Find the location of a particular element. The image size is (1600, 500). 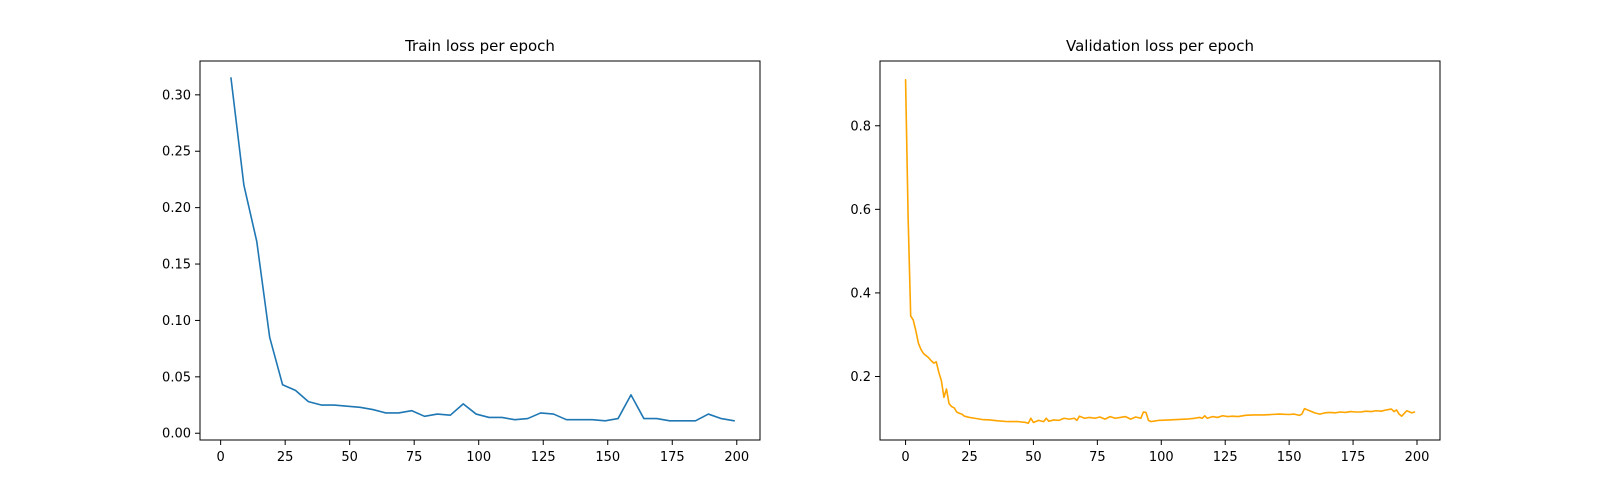

validation-loss-x-tick-label: 125 is located at coordinates (1225, 457).